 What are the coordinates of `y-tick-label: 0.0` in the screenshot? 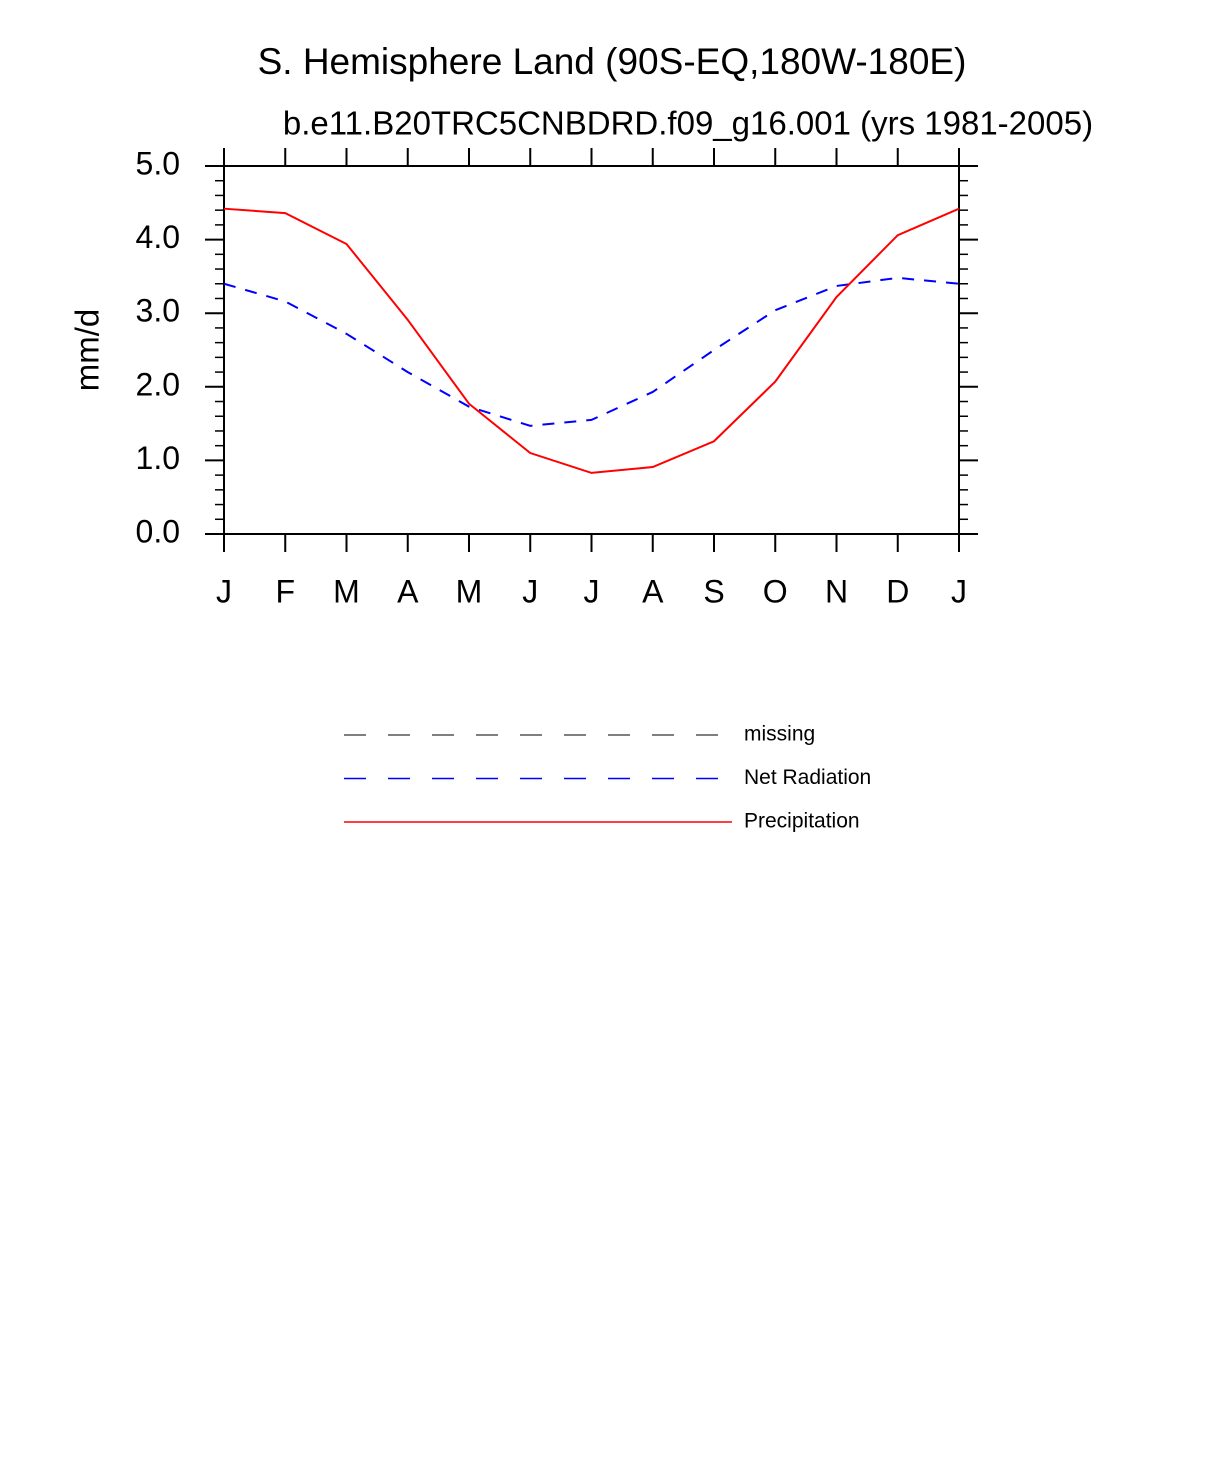 It's located at (158, 531).